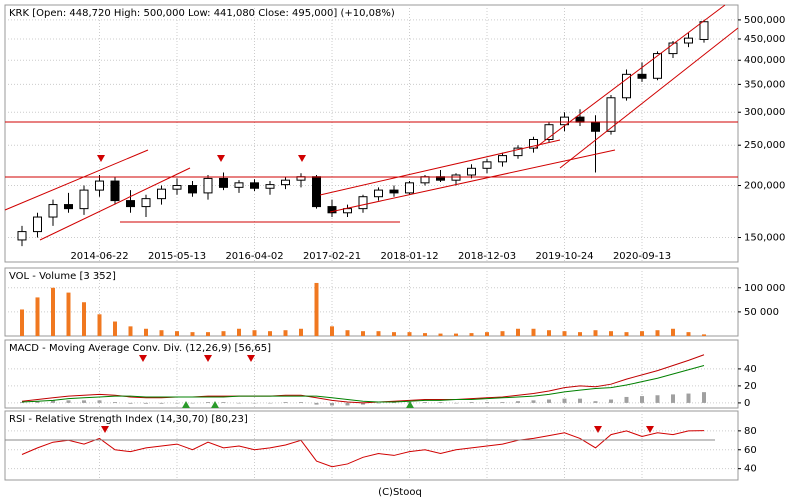 Image resolution: width=800 pixels, height=500 pixels. Describe the element at coordinates (764, 60) in the screenshot. I see `y-tick-label: 400,000` at that location.